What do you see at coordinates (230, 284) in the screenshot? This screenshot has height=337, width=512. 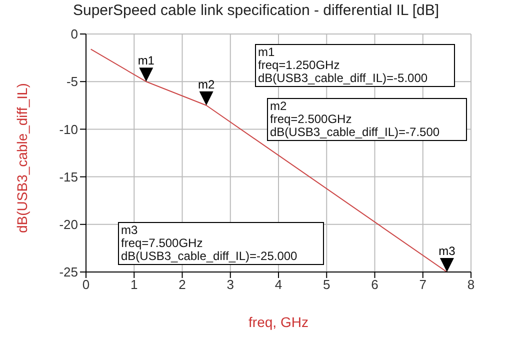 I see `x-tick-label: 3` at bounding box center [230, 284].